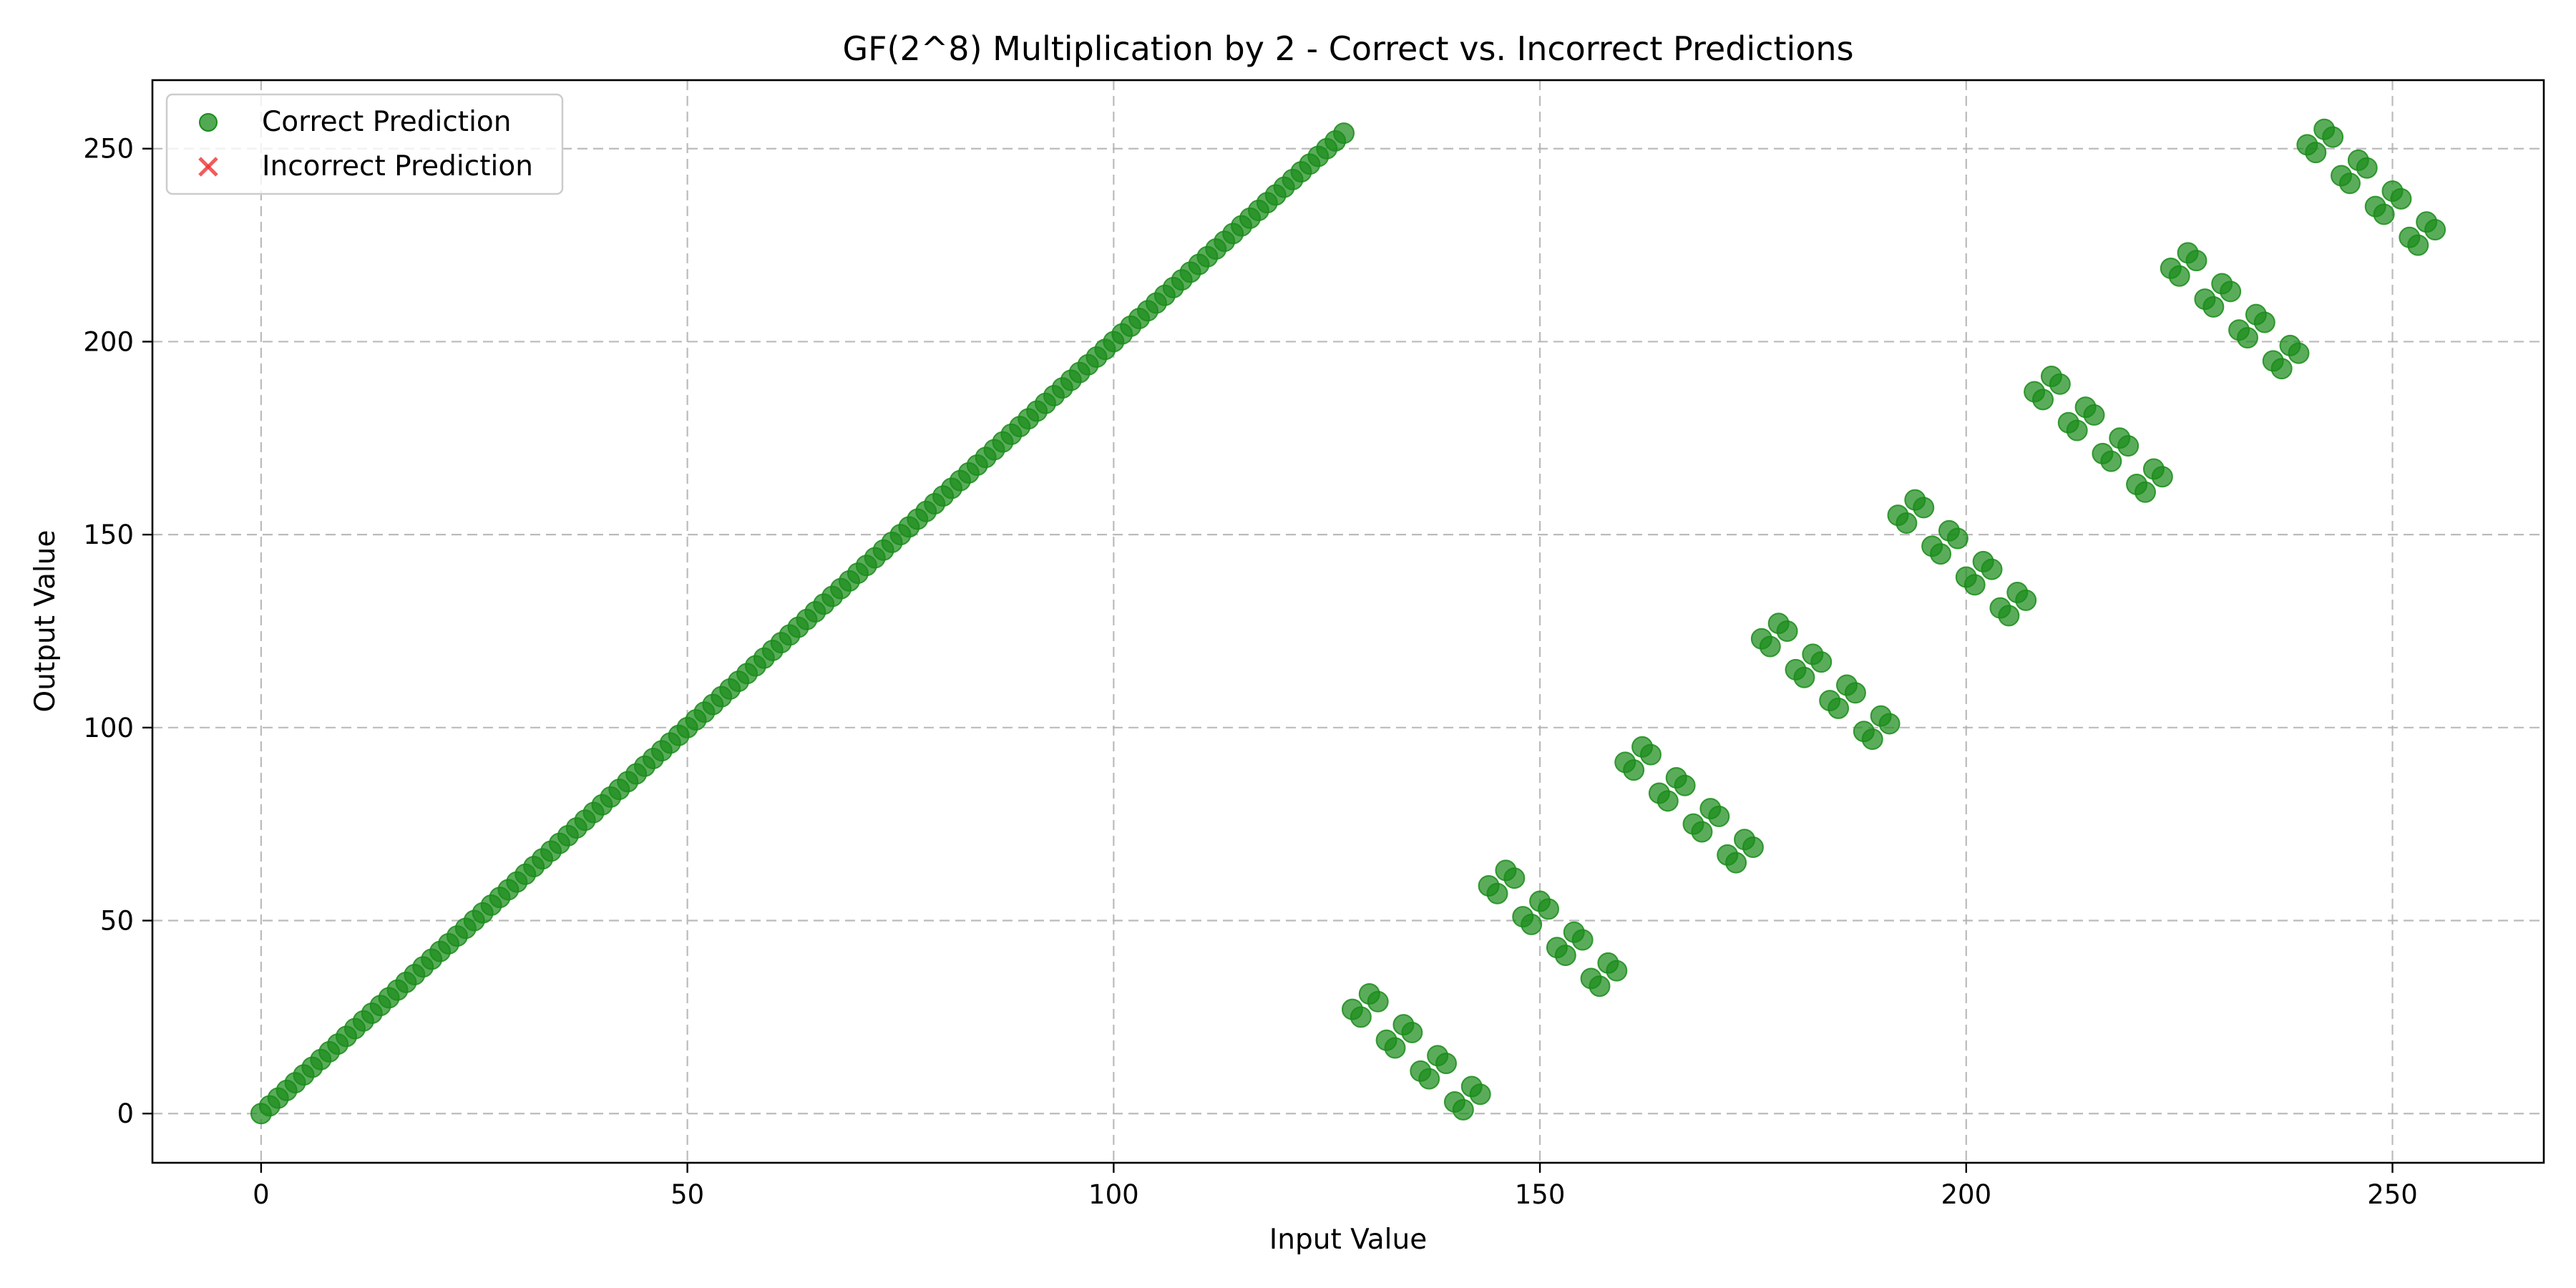  What do you see at coordinates (108, 341) in the screenshot?
I see `y-tick-label: 200` at bounding box center [108, 341].